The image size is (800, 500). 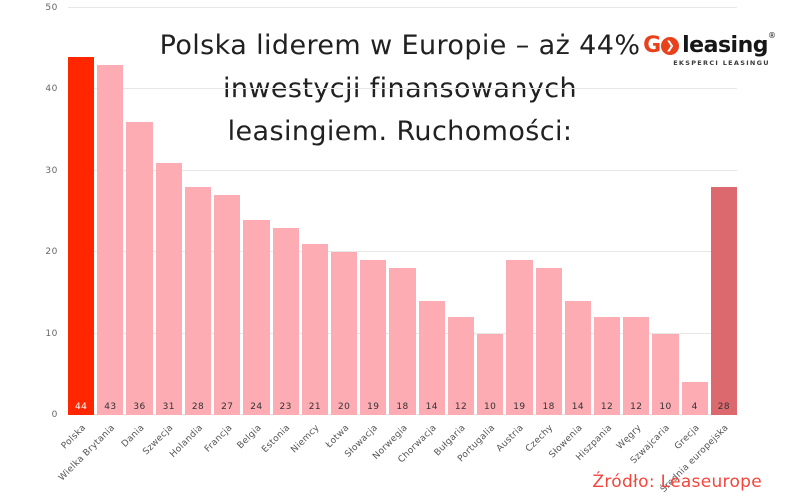 What do you see at coordinates (139, 268) in the screenshot?
I see `bar: 36` at bounding box center [139, 268].